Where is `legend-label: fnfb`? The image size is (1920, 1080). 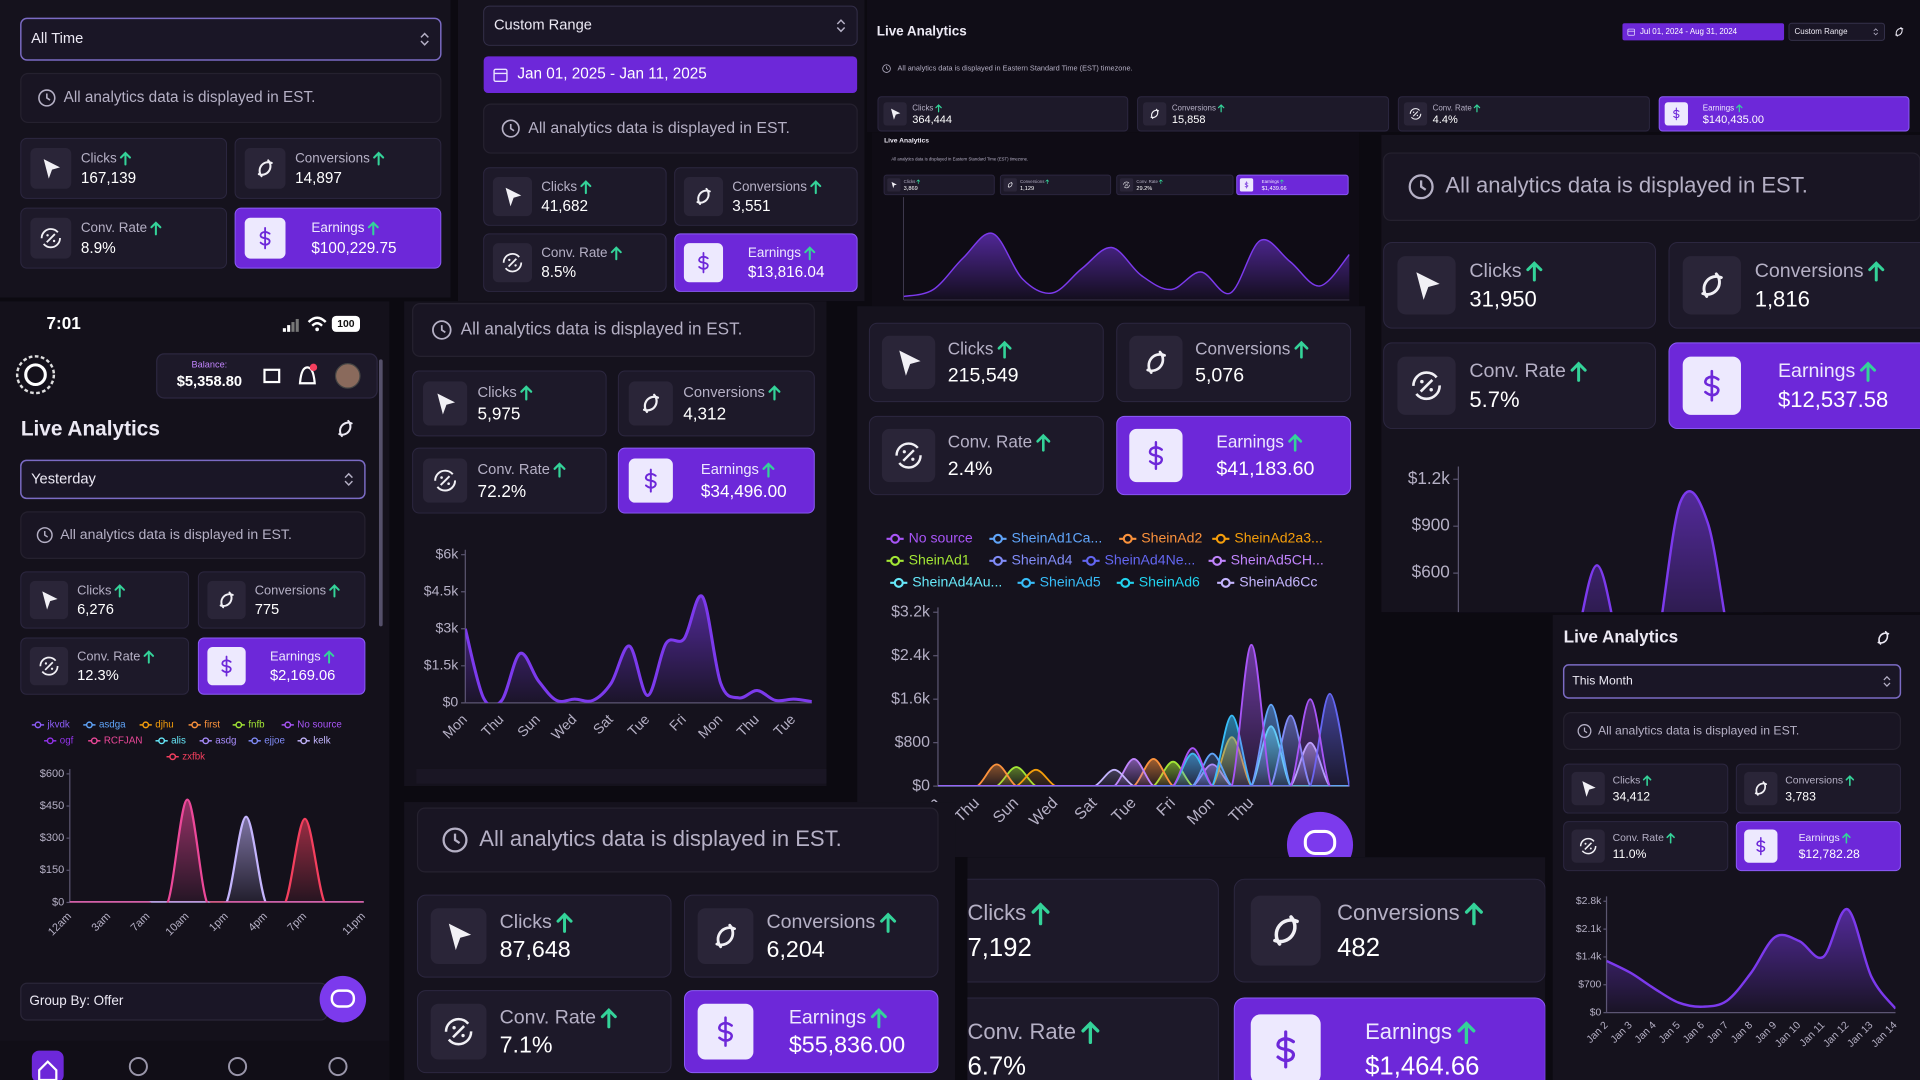 legend-label: fnfb is located at coordinates (256, 724).